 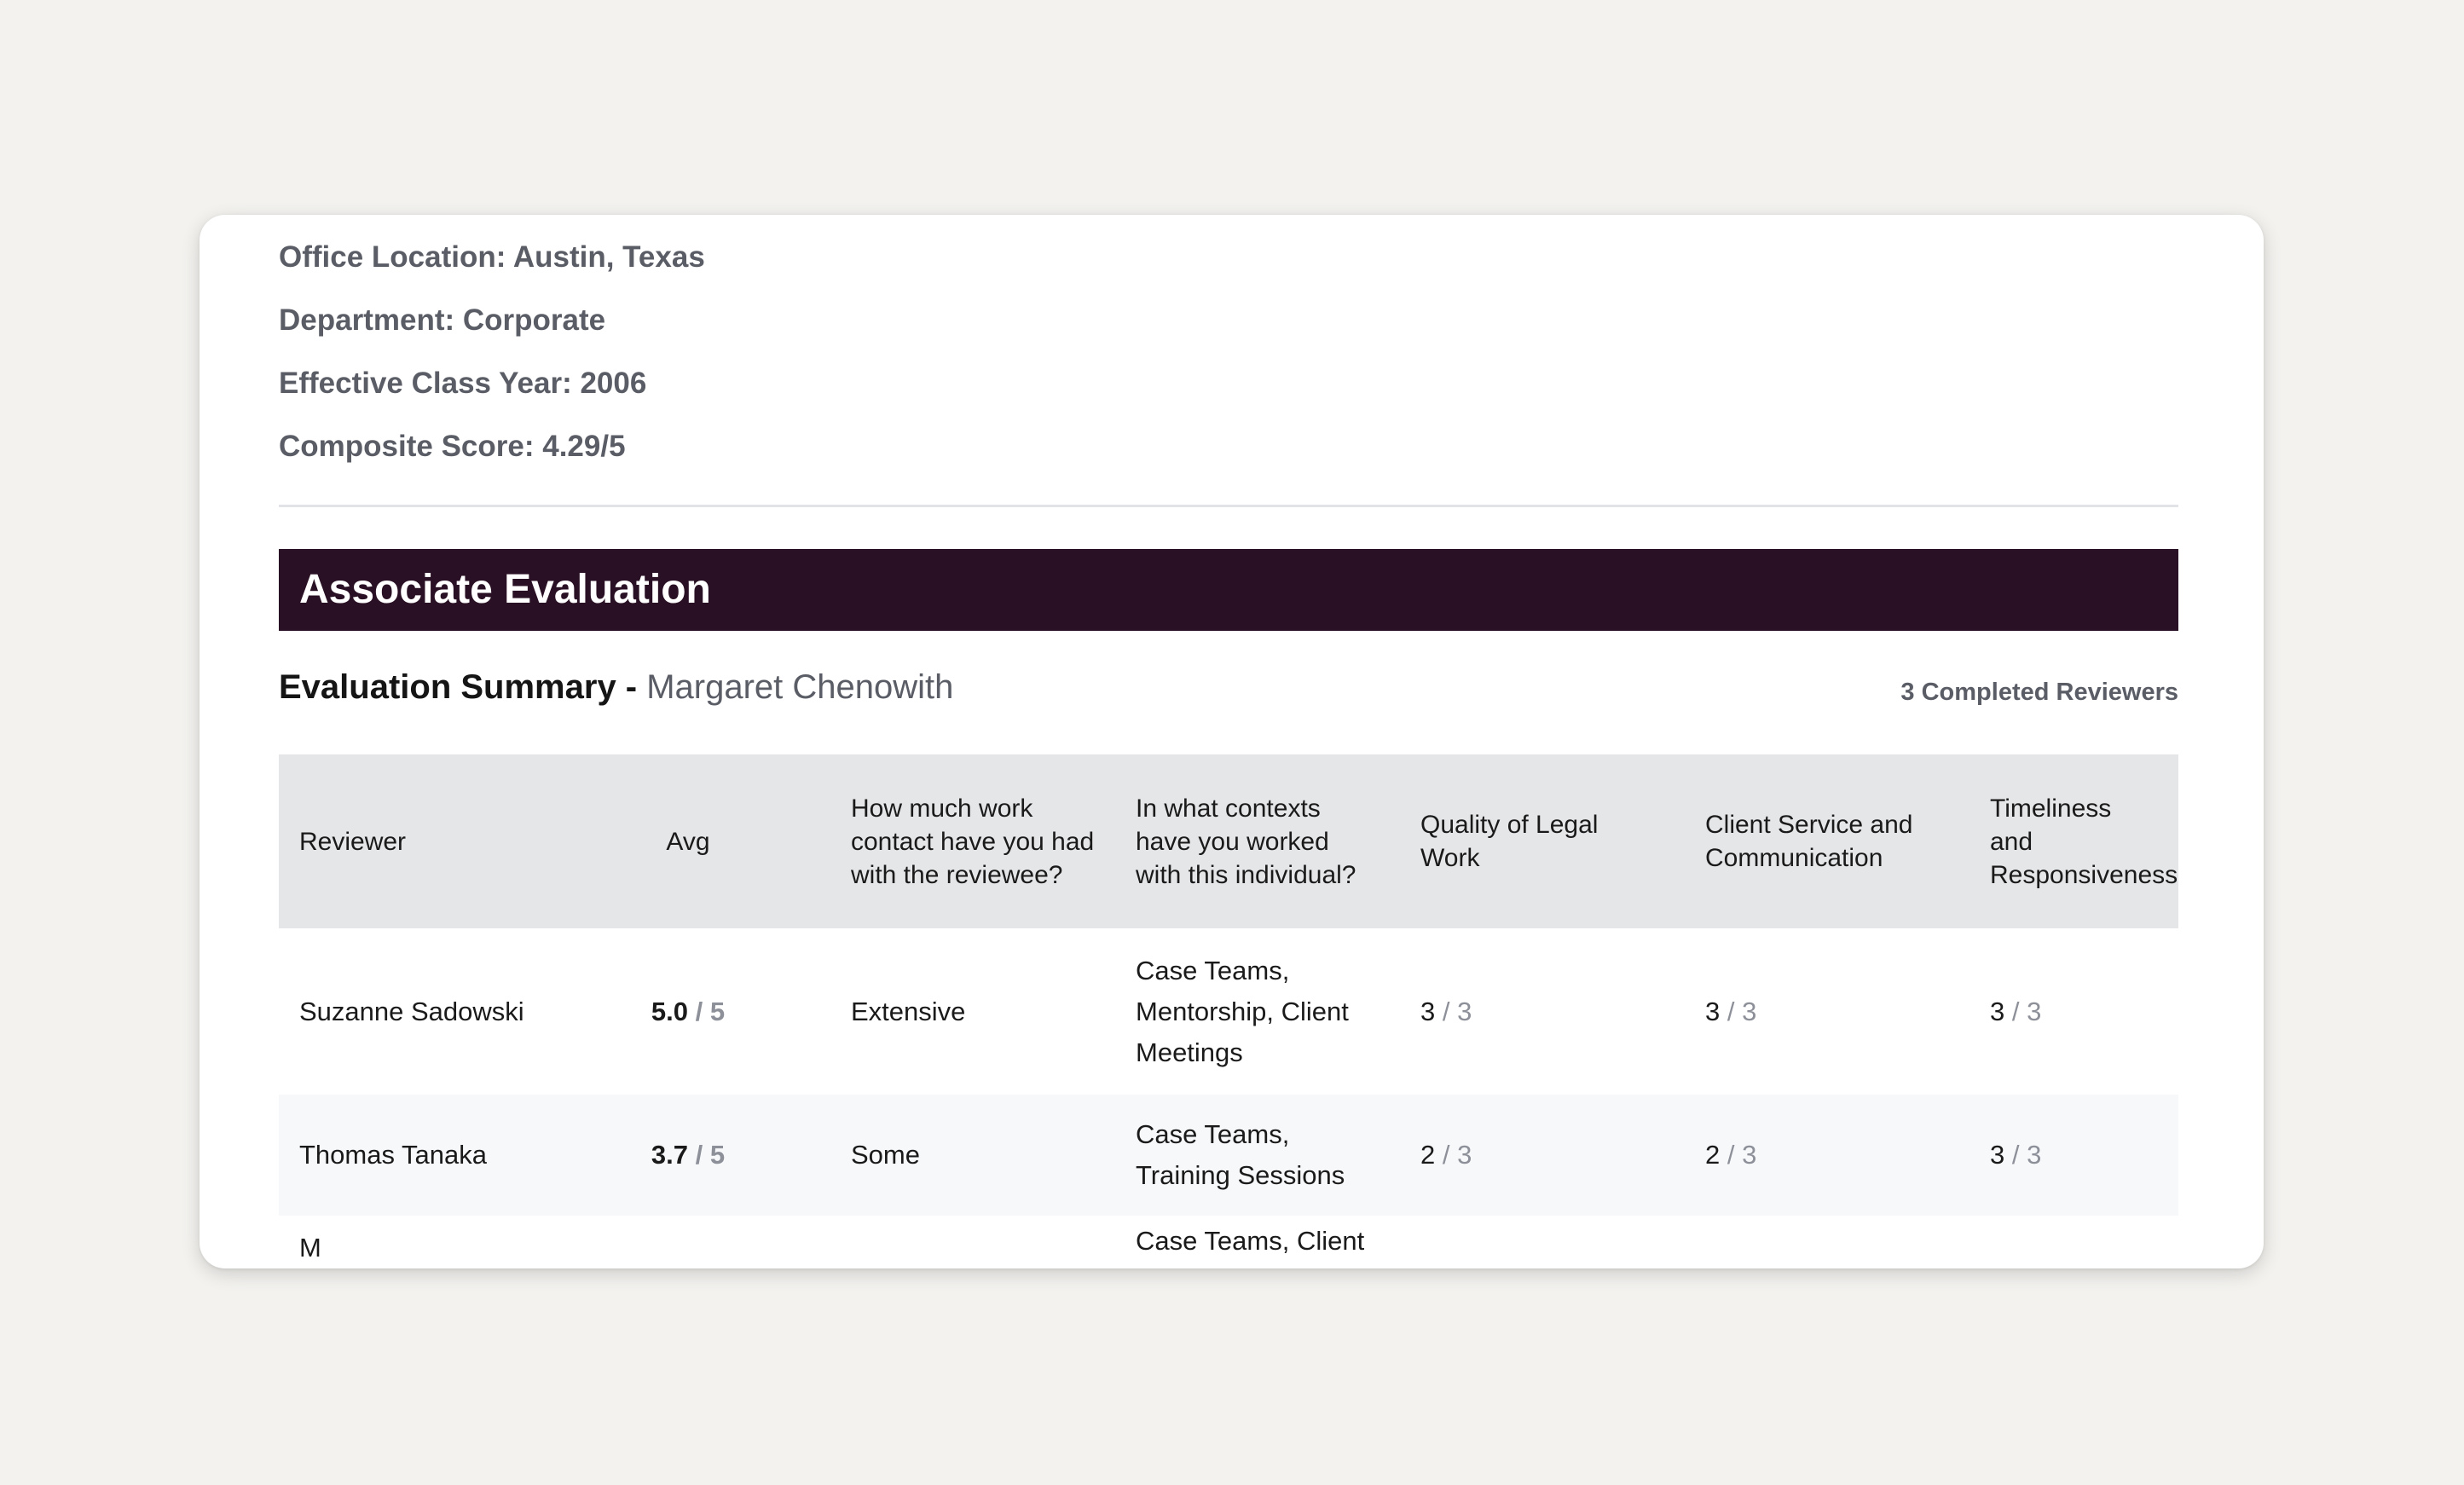 What do you see at coordinates (1257, 1011) in the screenshot?
I see `work-contexts: Case Teams, Mentorship, Client Meetings` at bounding box center [1257, 1011].